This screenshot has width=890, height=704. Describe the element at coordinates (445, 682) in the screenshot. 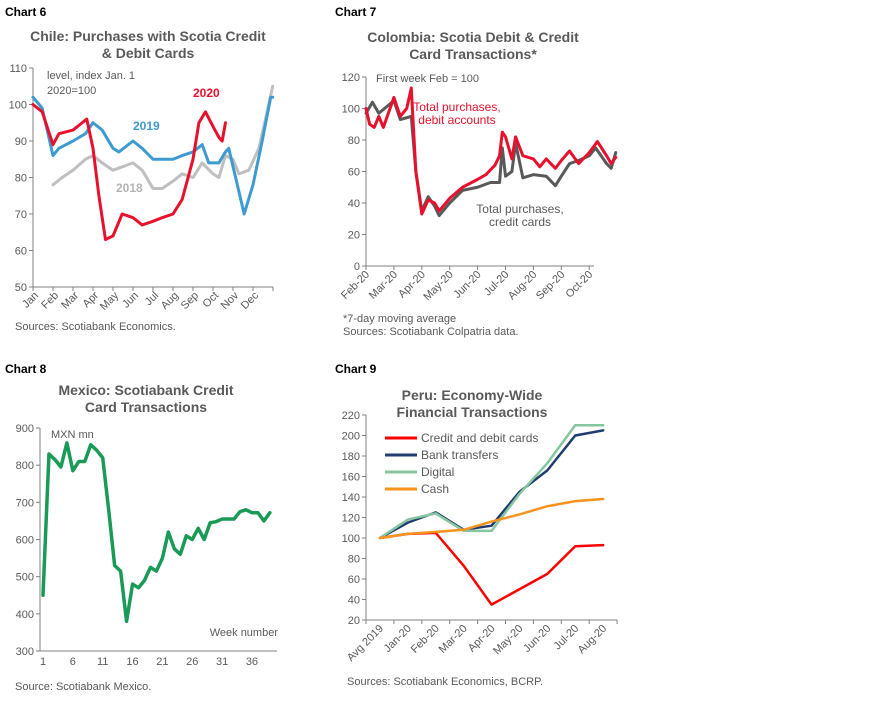

I see `chart-9-source: Sources: Scotiabank Economics, BCRP.` at that location.